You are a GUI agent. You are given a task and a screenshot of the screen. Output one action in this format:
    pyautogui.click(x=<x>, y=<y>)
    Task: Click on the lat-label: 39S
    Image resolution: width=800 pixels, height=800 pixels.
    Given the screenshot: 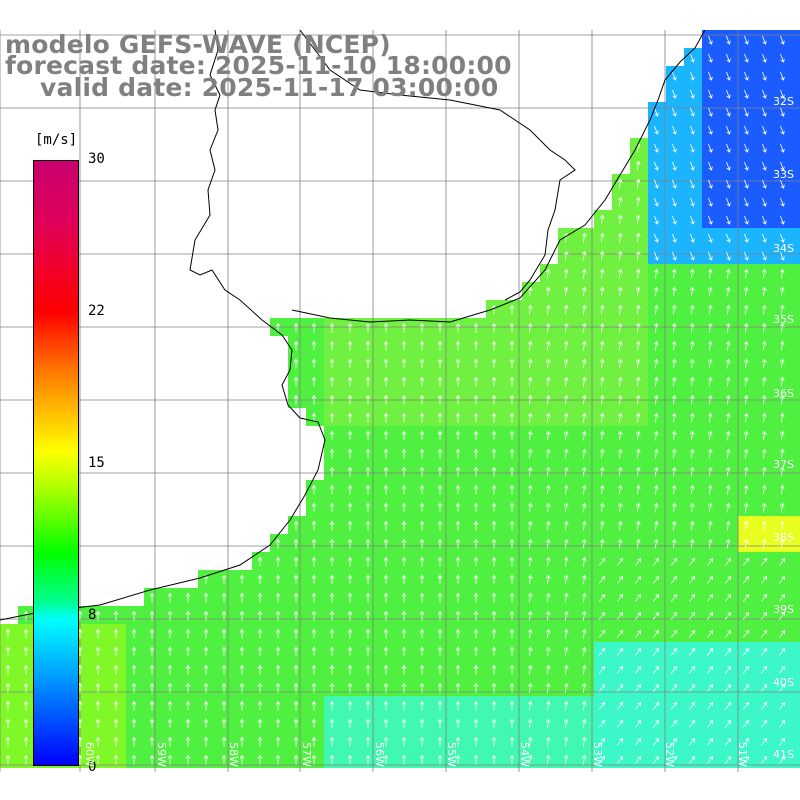 What is the action you would take?
    pyautogui.click(x=783, y=609)
    